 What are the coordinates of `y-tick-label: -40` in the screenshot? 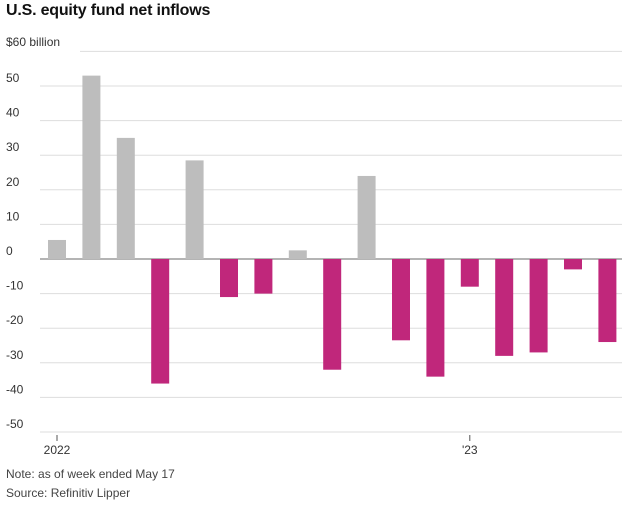 It's located at (15, 389).